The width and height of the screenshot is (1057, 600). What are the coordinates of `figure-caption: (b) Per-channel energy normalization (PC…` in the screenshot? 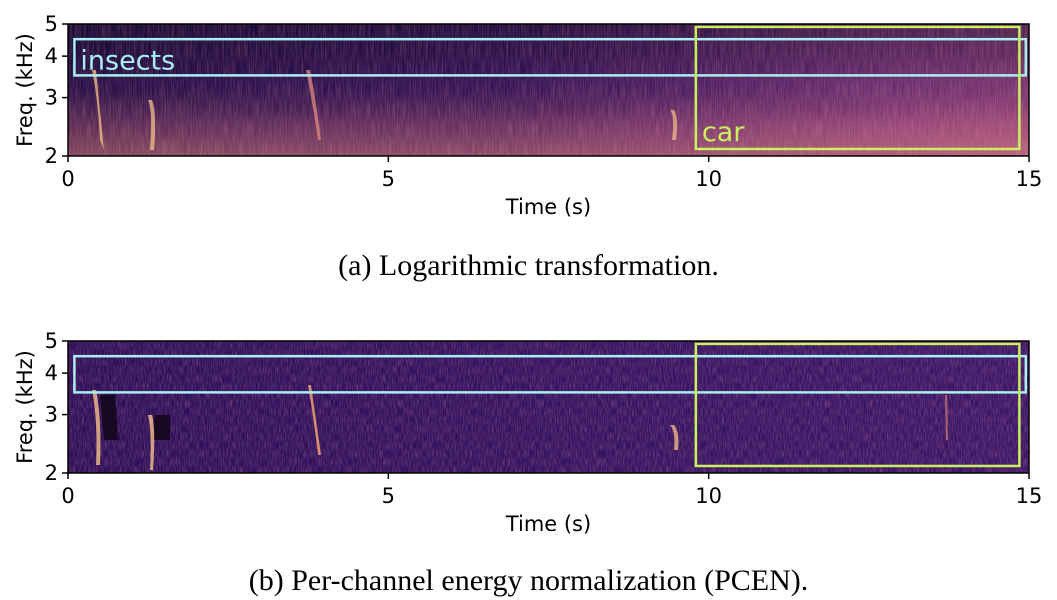 It's located at (529, 580).